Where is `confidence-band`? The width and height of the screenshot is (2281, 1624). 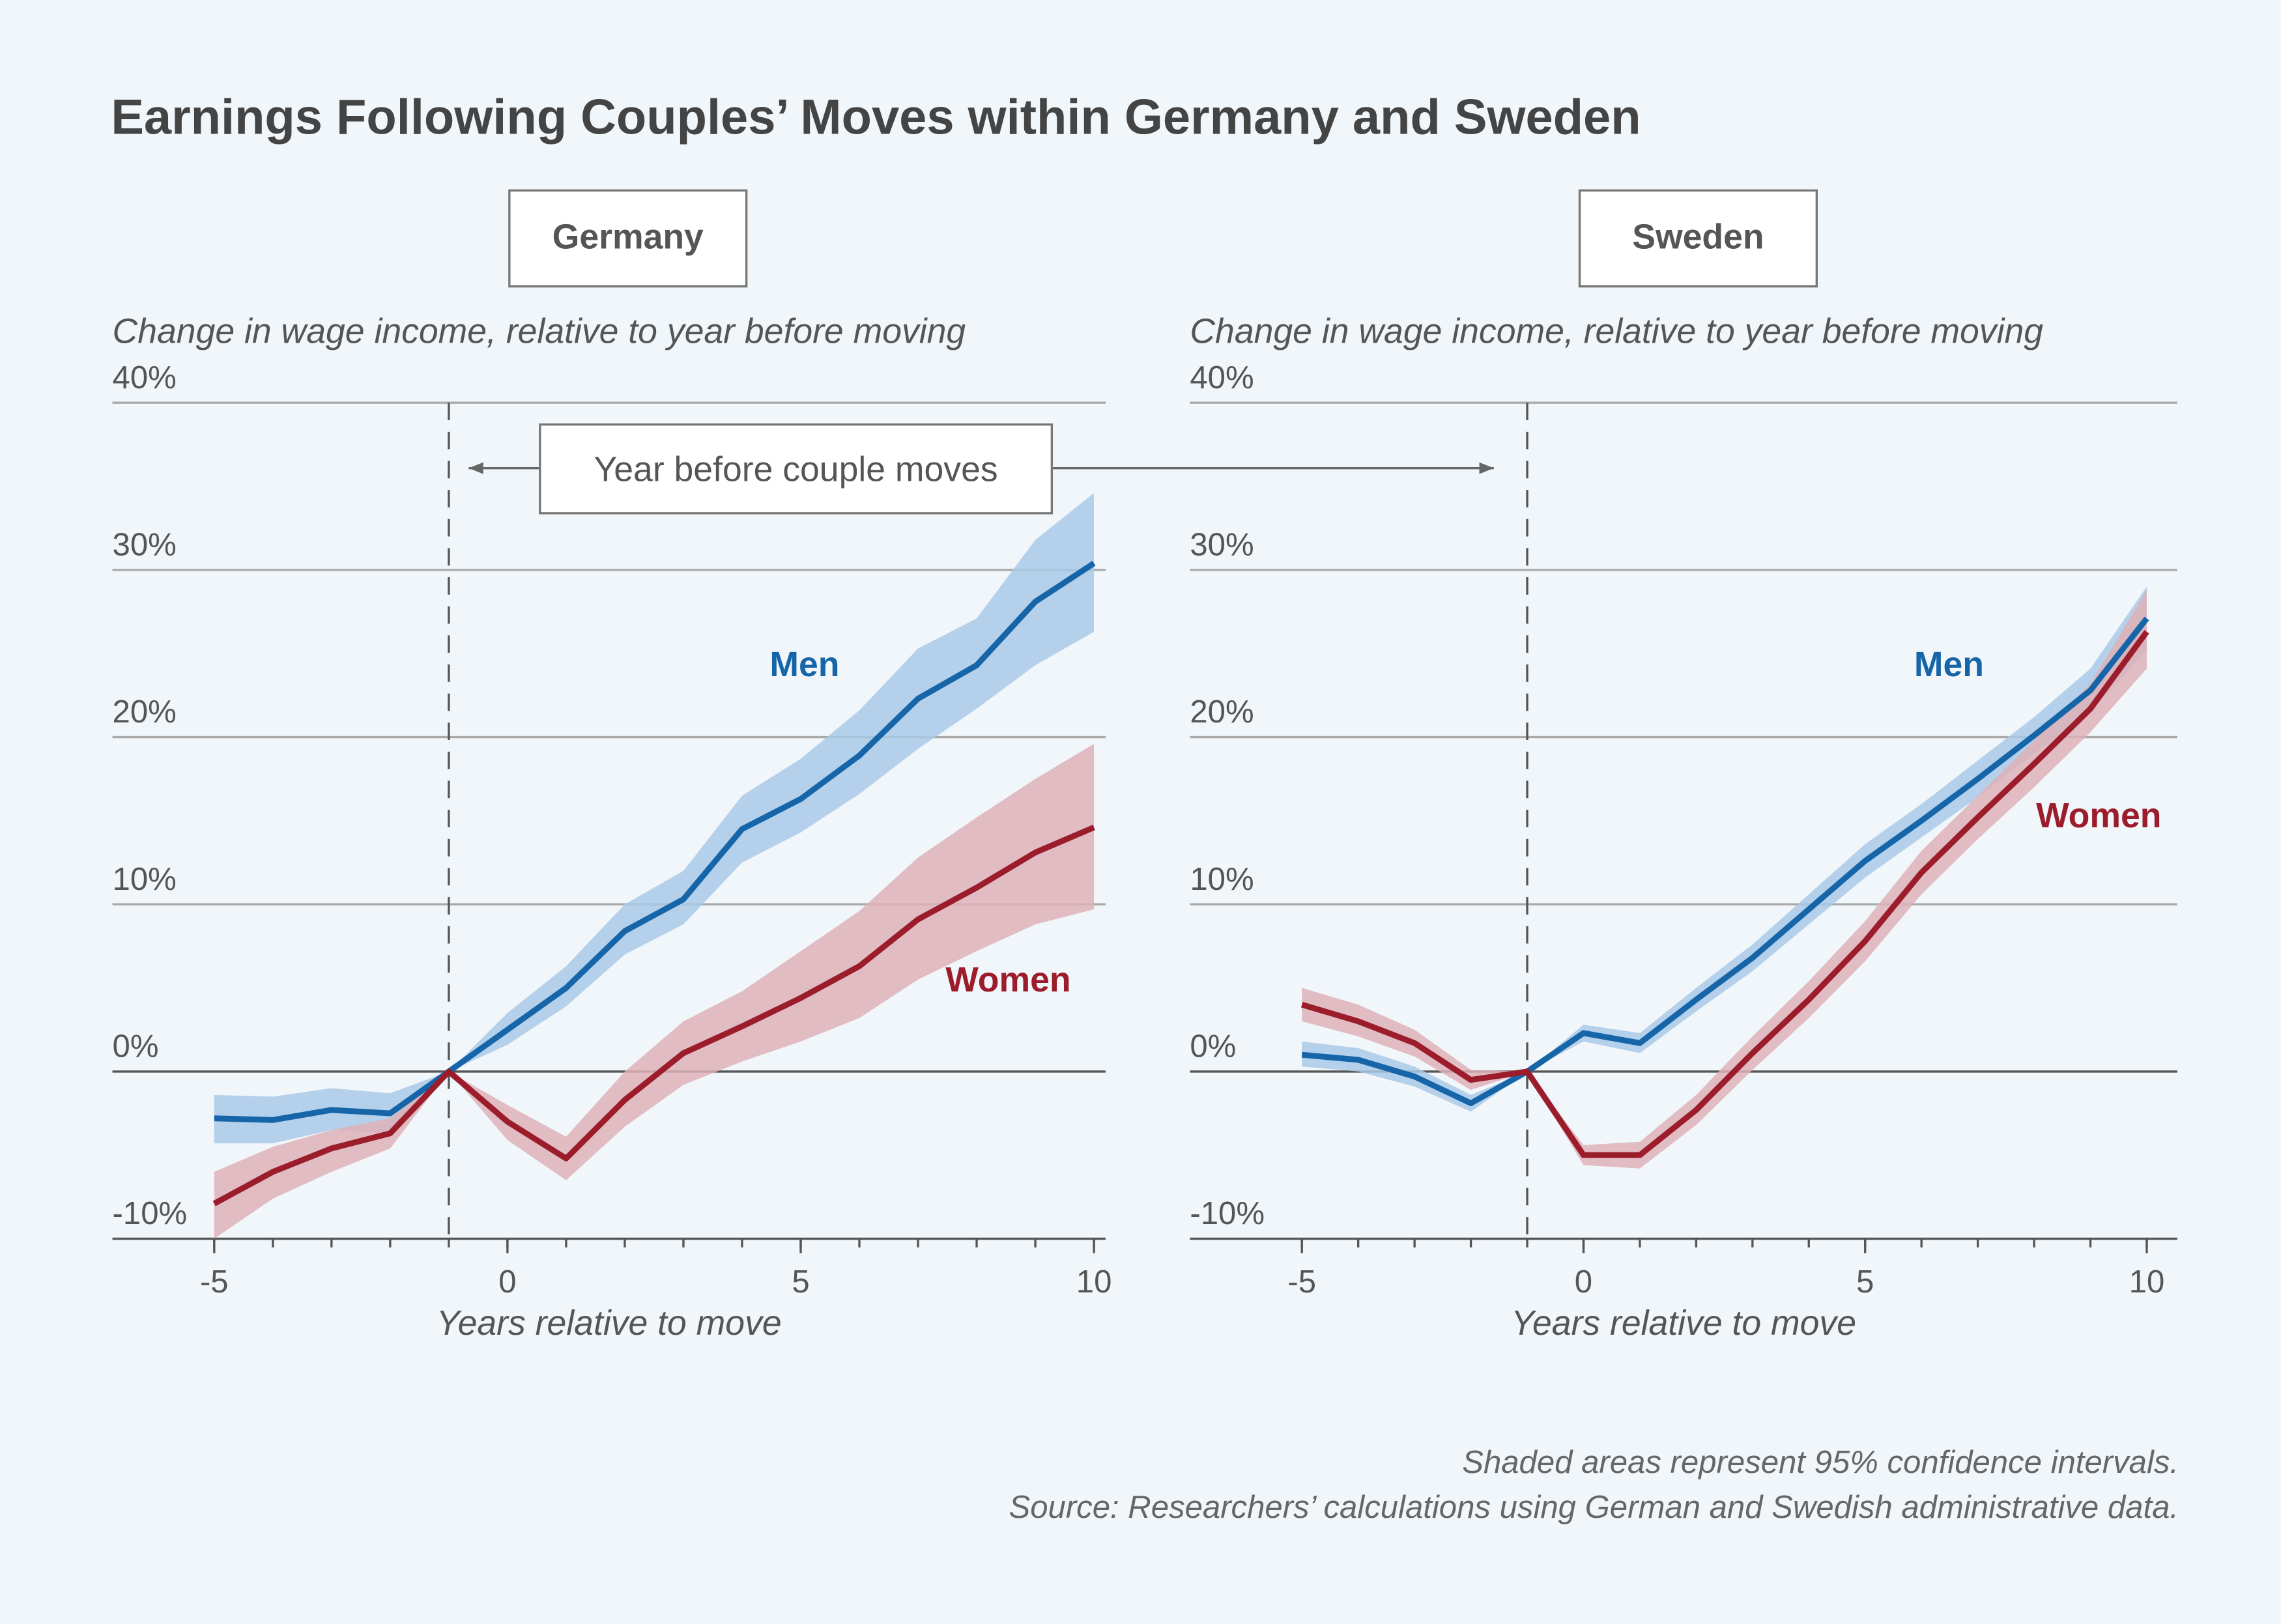 confidence-band is located at coordinates (1724, 849).